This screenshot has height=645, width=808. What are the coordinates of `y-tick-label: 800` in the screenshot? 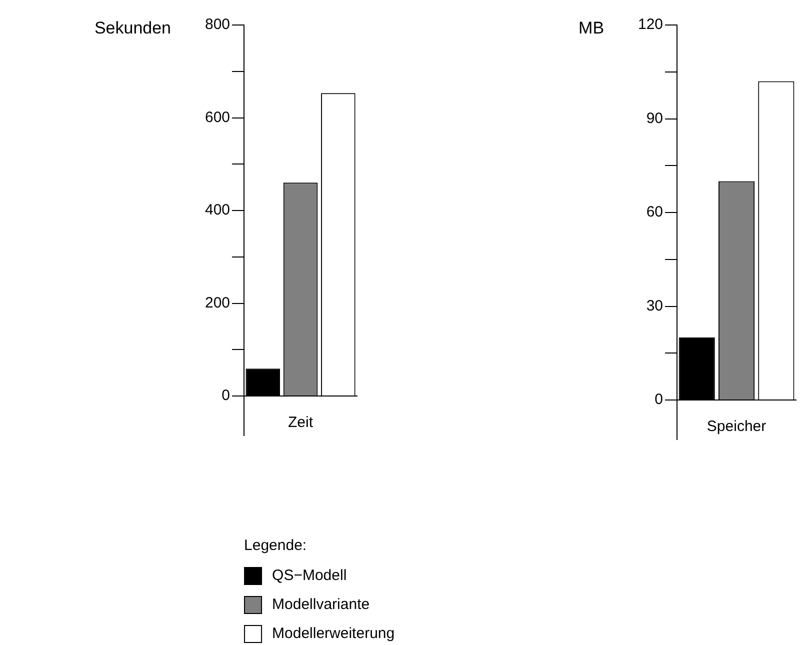 It's located at (217, 25).